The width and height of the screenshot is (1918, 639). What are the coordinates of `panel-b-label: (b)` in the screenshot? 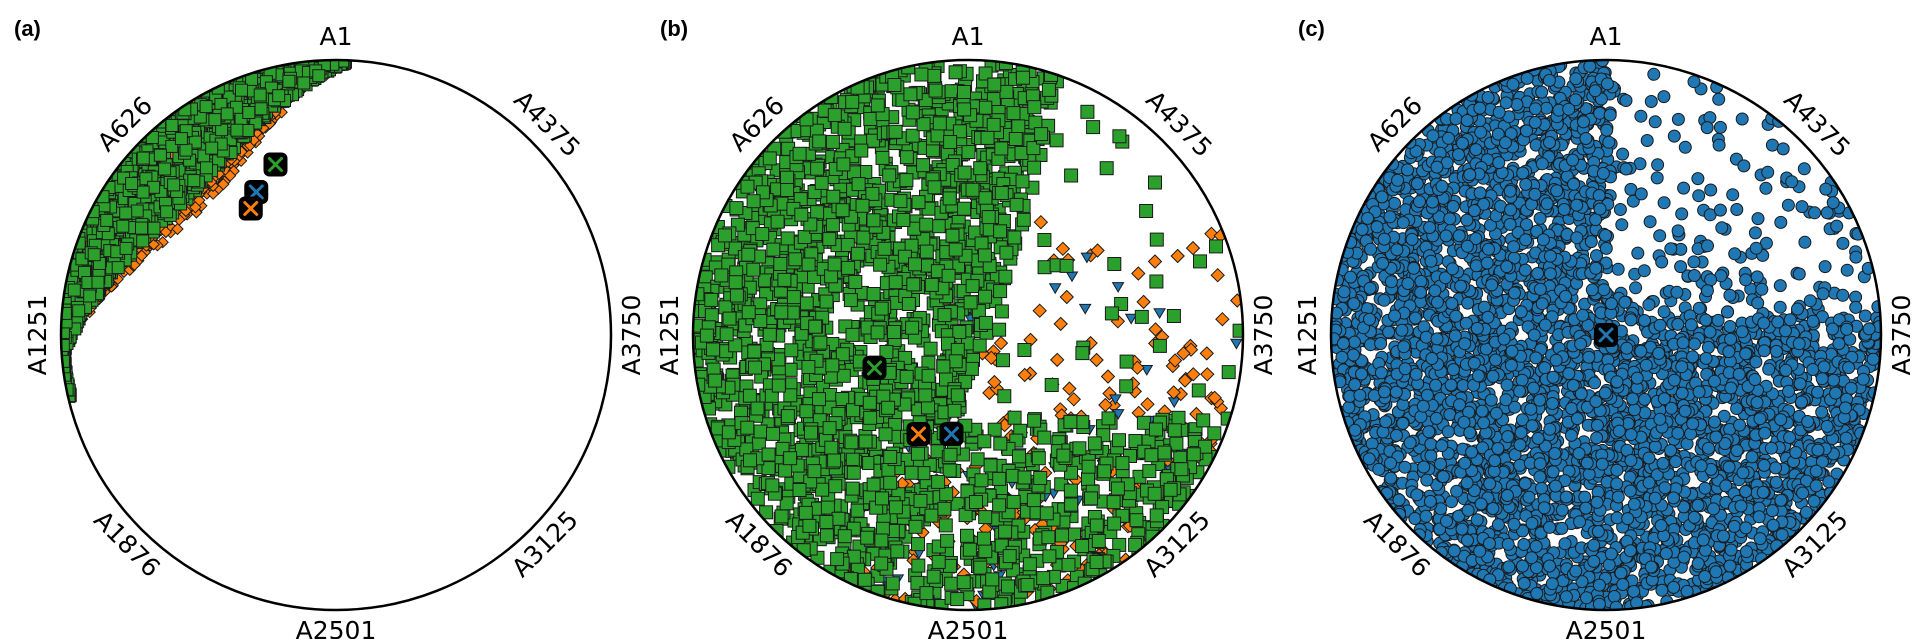 It's located at (674, 28).